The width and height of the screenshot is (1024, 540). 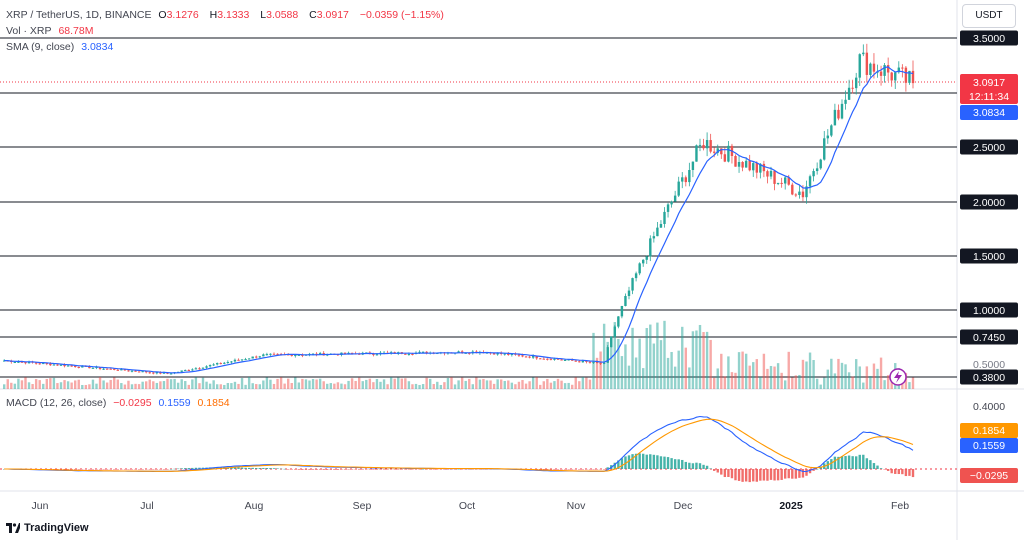 I want to click on event-lightning-icon, so click(x=898, y=377).